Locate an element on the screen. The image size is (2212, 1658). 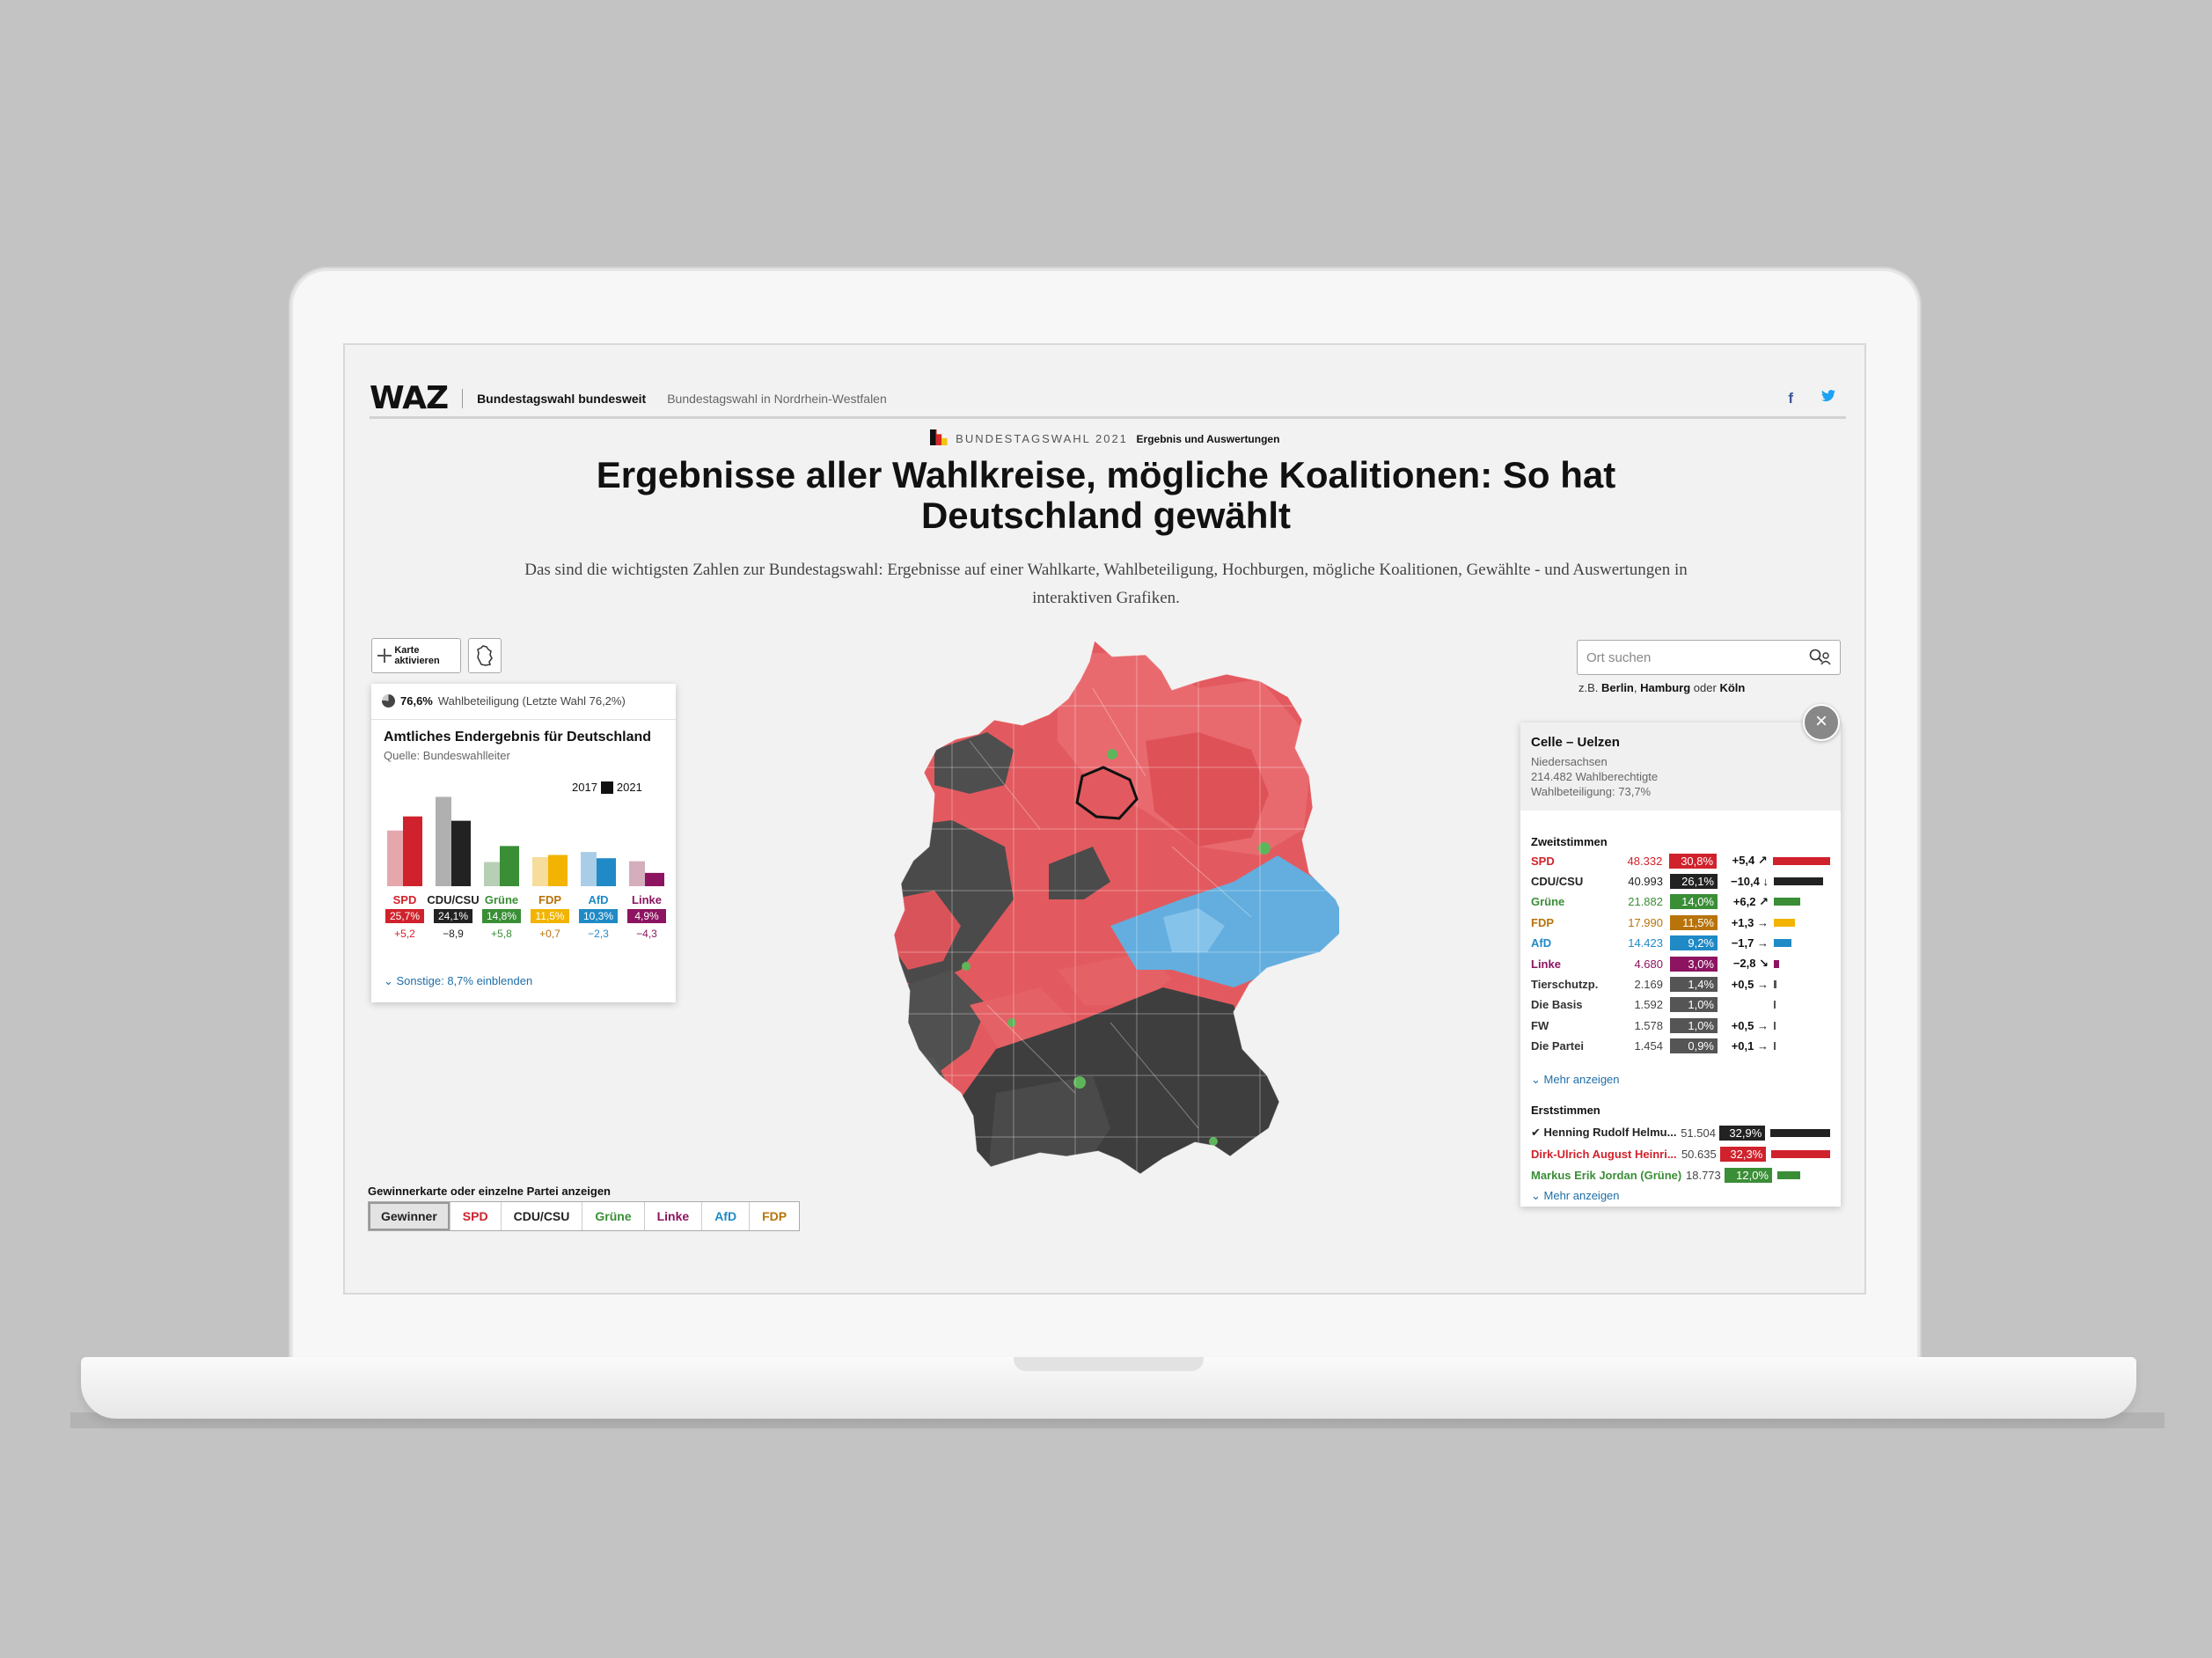
bar-2021-cducsu is located at coordinates (461, 853).